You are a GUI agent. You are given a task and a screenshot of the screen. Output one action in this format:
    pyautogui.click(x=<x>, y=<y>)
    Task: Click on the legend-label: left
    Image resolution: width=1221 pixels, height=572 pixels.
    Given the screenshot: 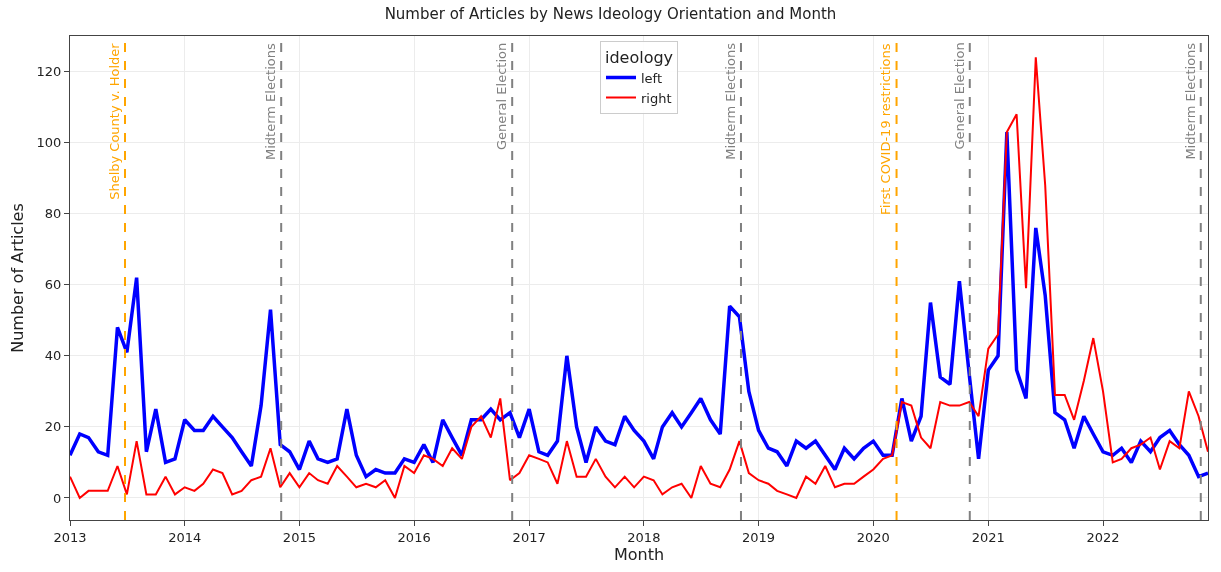 What is the action you would take?
    pyautogui.click(x=652, y=78)
    